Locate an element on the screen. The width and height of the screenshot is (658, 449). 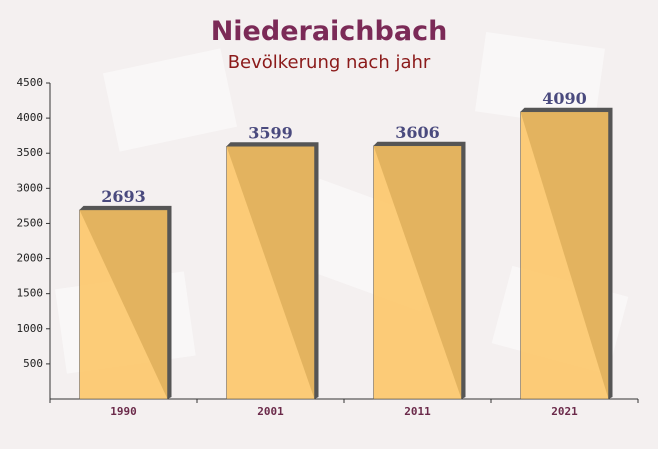
x-tick-label: 2011 is located at coordinates (417, 411).